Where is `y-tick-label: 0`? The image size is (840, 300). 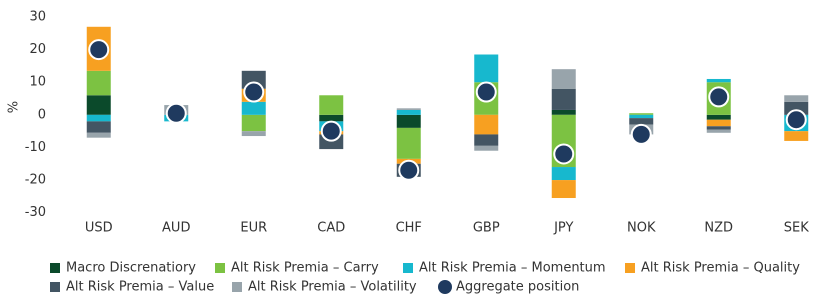 y-tick-label: 0 is located at coordinates (42, 114).